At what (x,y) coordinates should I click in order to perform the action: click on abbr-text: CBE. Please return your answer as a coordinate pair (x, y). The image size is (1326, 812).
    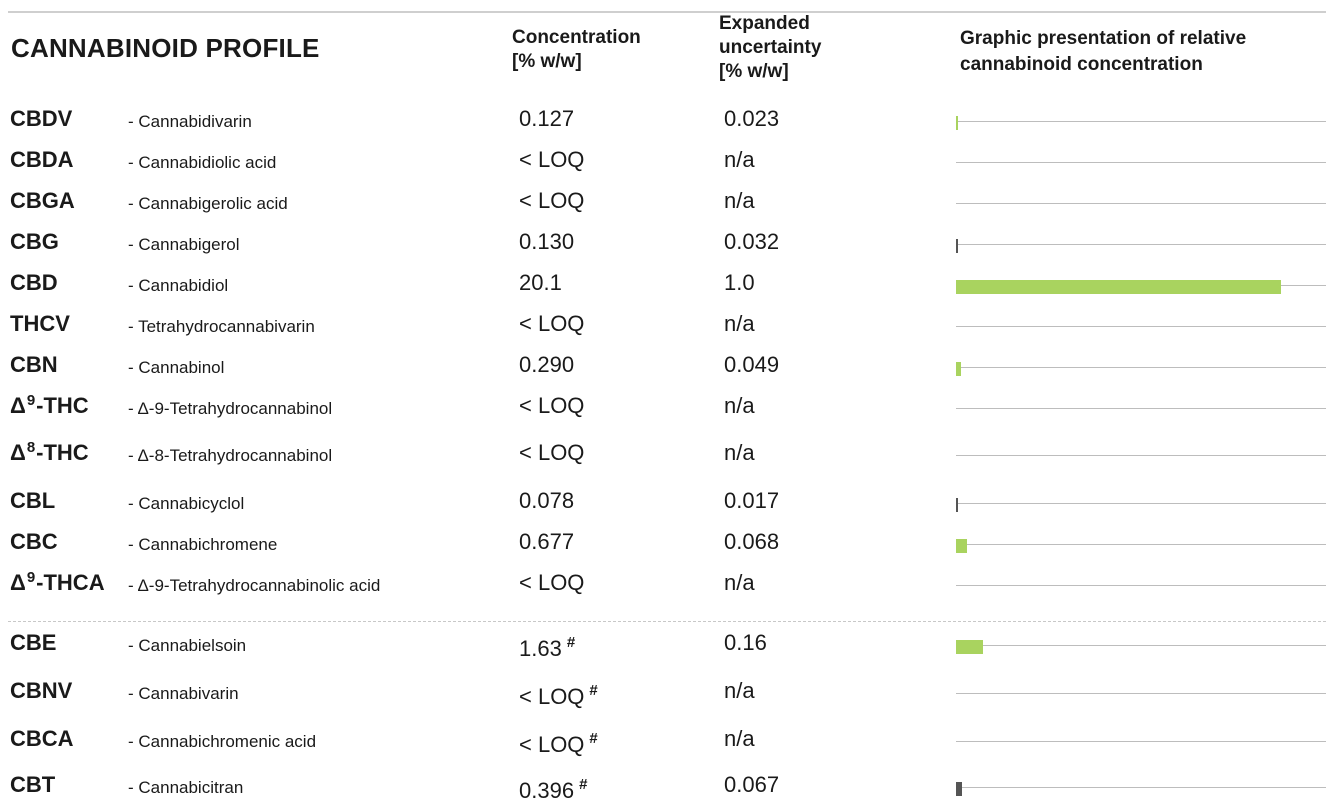
    Looking at the image, I should click on (33, 642).